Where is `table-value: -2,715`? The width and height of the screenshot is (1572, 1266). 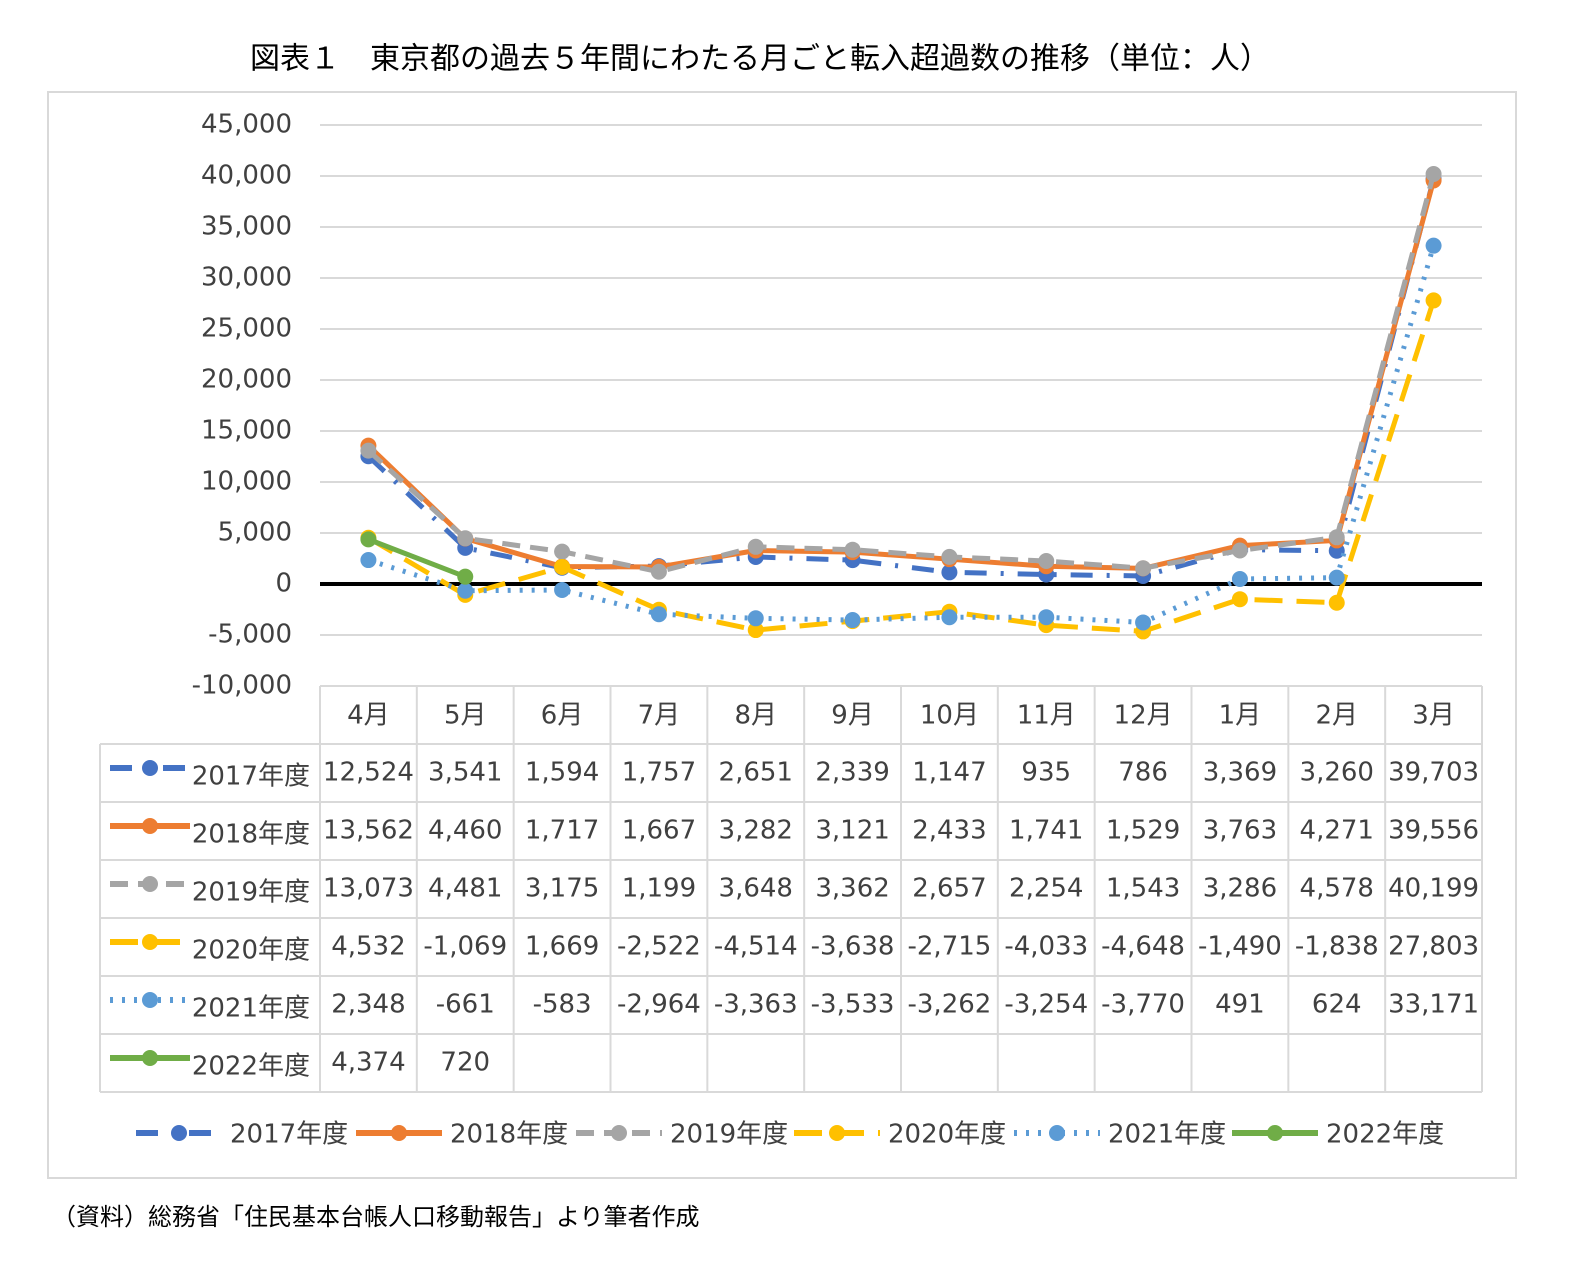
table-value: -2,715 is located at coordinates (950, 947).